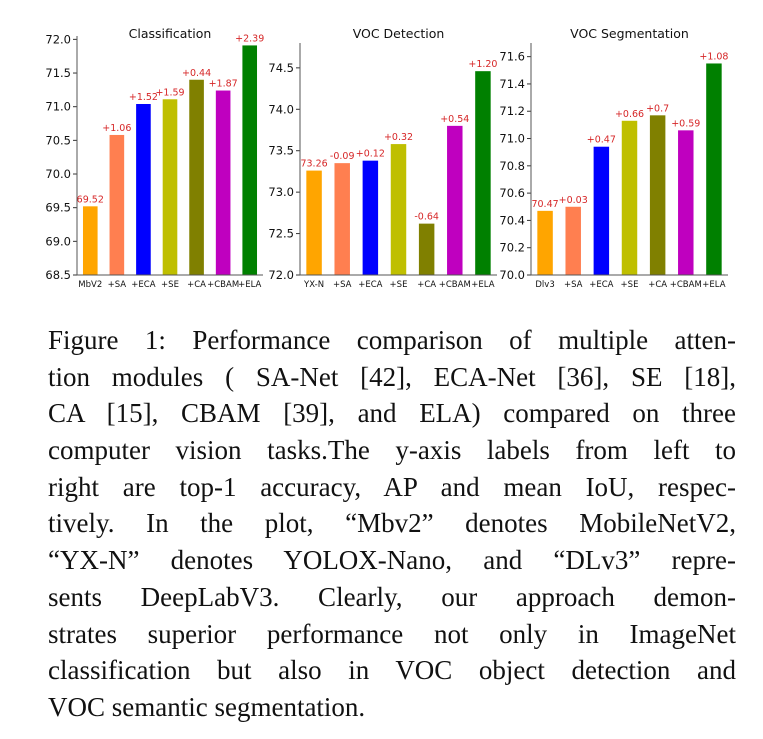 This screenshot has width=763, height=739. I want to click on bar-dlv3, so click(545, 242).